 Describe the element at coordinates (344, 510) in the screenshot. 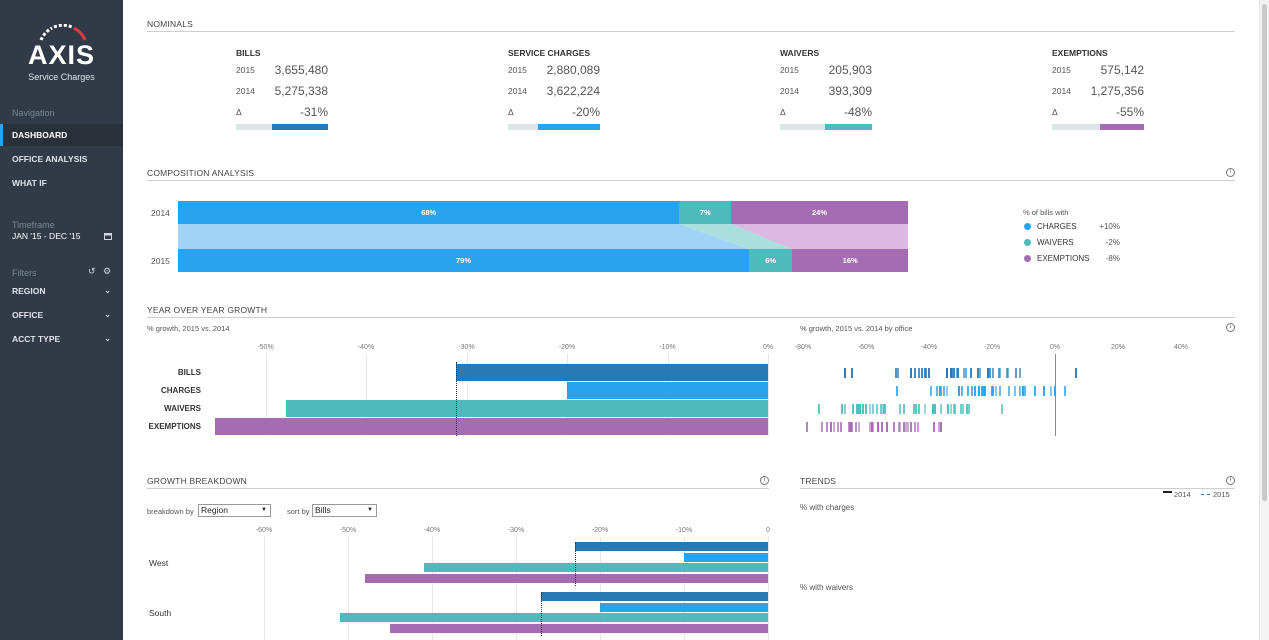

I see `sort-select: Bills ▼` at that location.